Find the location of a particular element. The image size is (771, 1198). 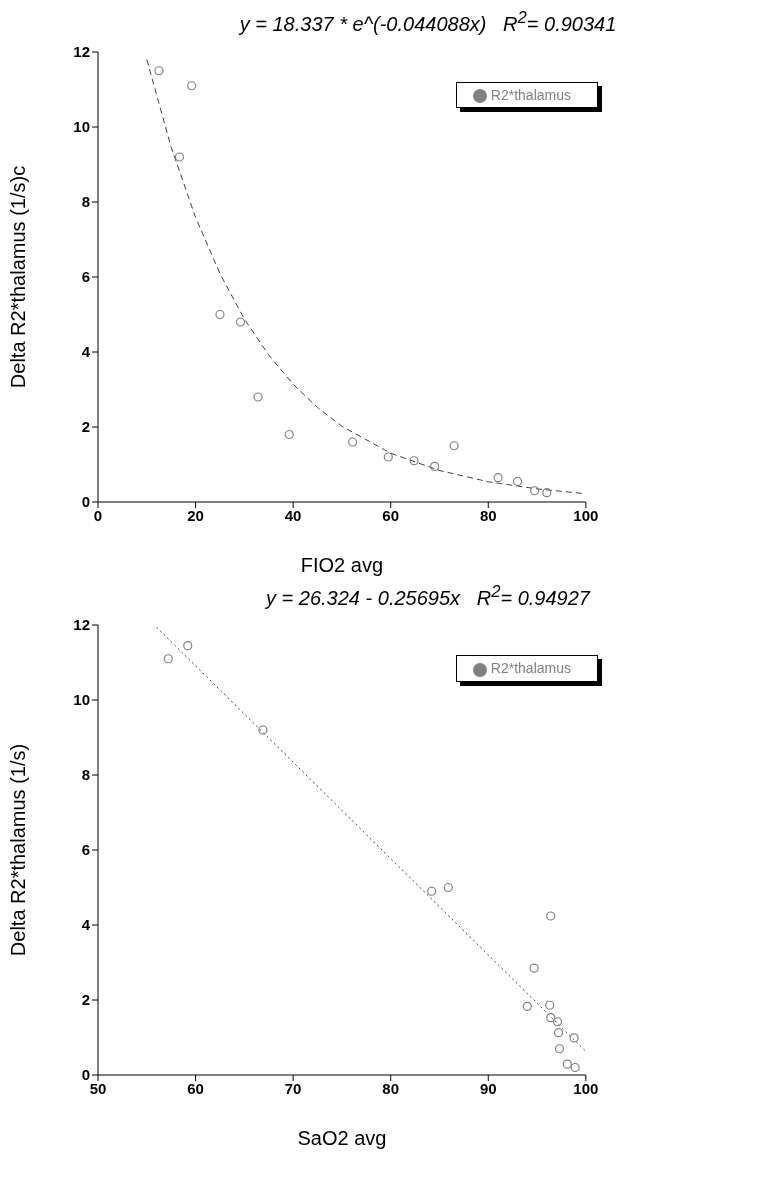

x-tick-label: 0 is located at coordinates (98, 515).